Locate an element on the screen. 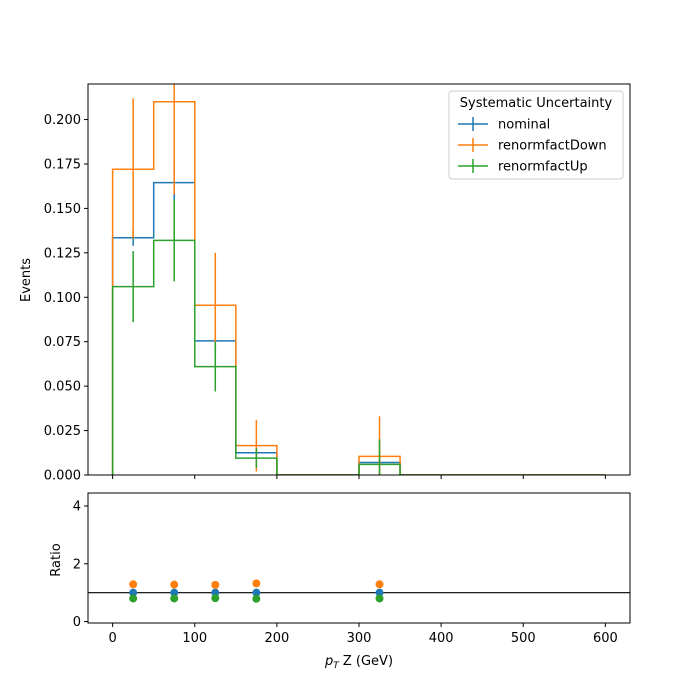  main-x-axis-ticks is located at coordinates (359, 477).